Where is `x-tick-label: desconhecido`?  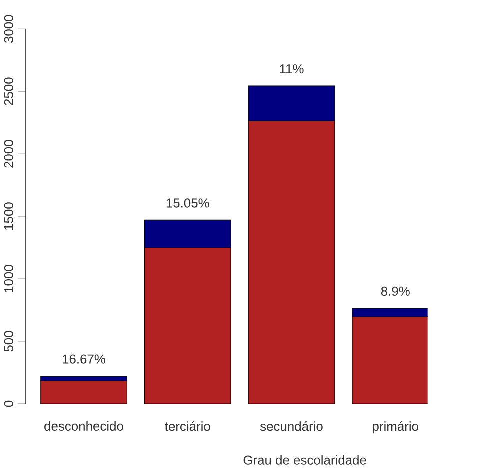 x-tick-label: desconhecido is located at coordinates (84, 427).